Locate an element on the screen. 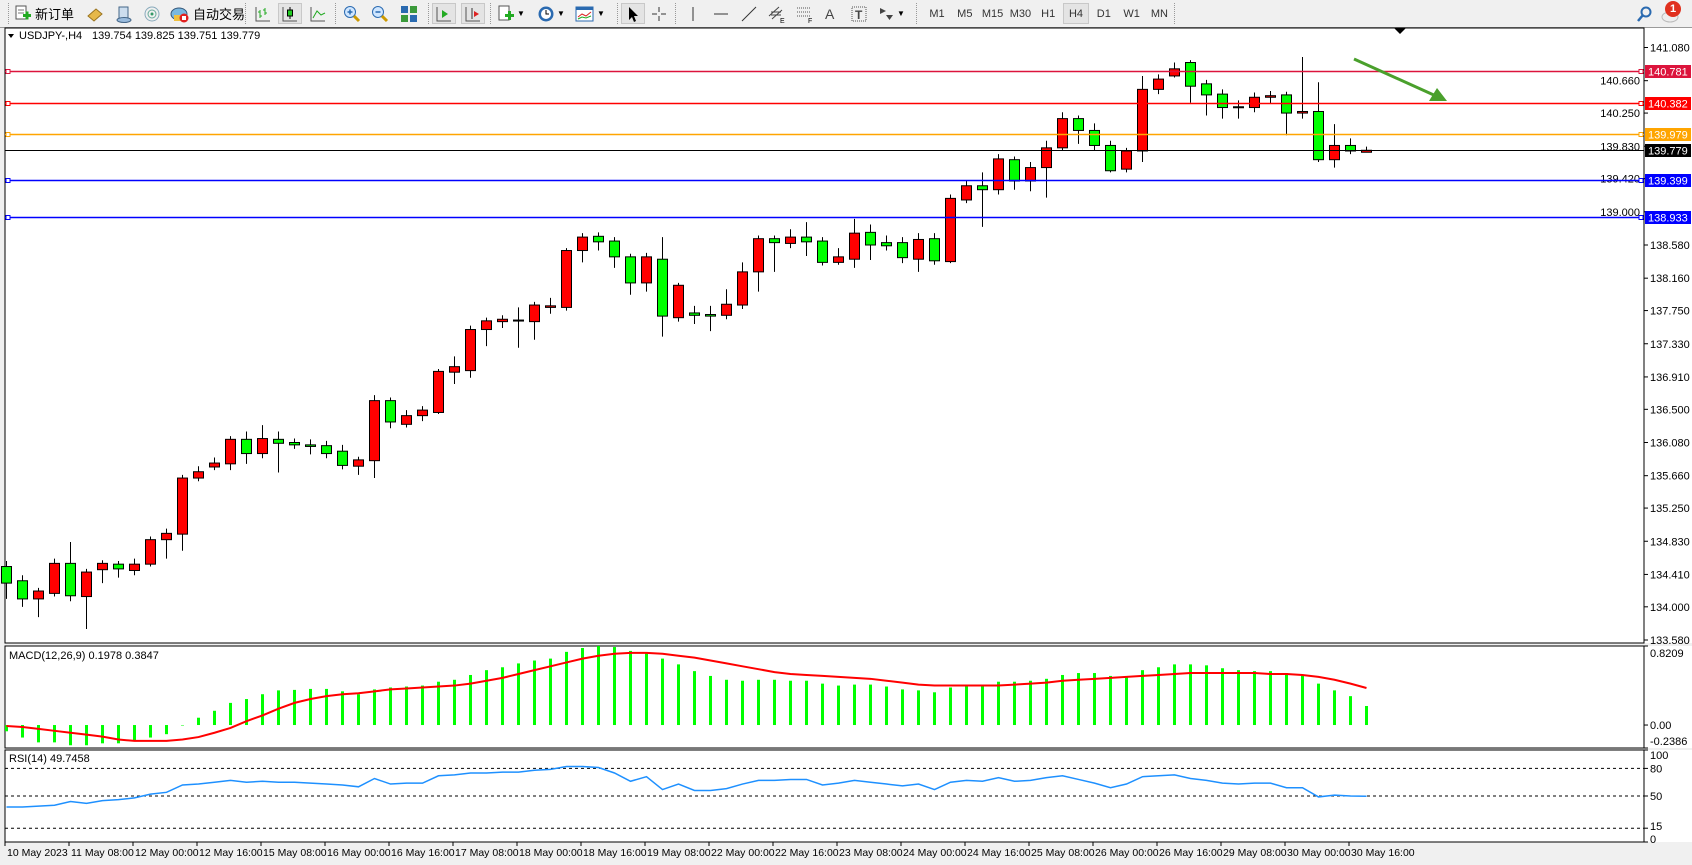  search-button is located at coordinates (1645, 13).